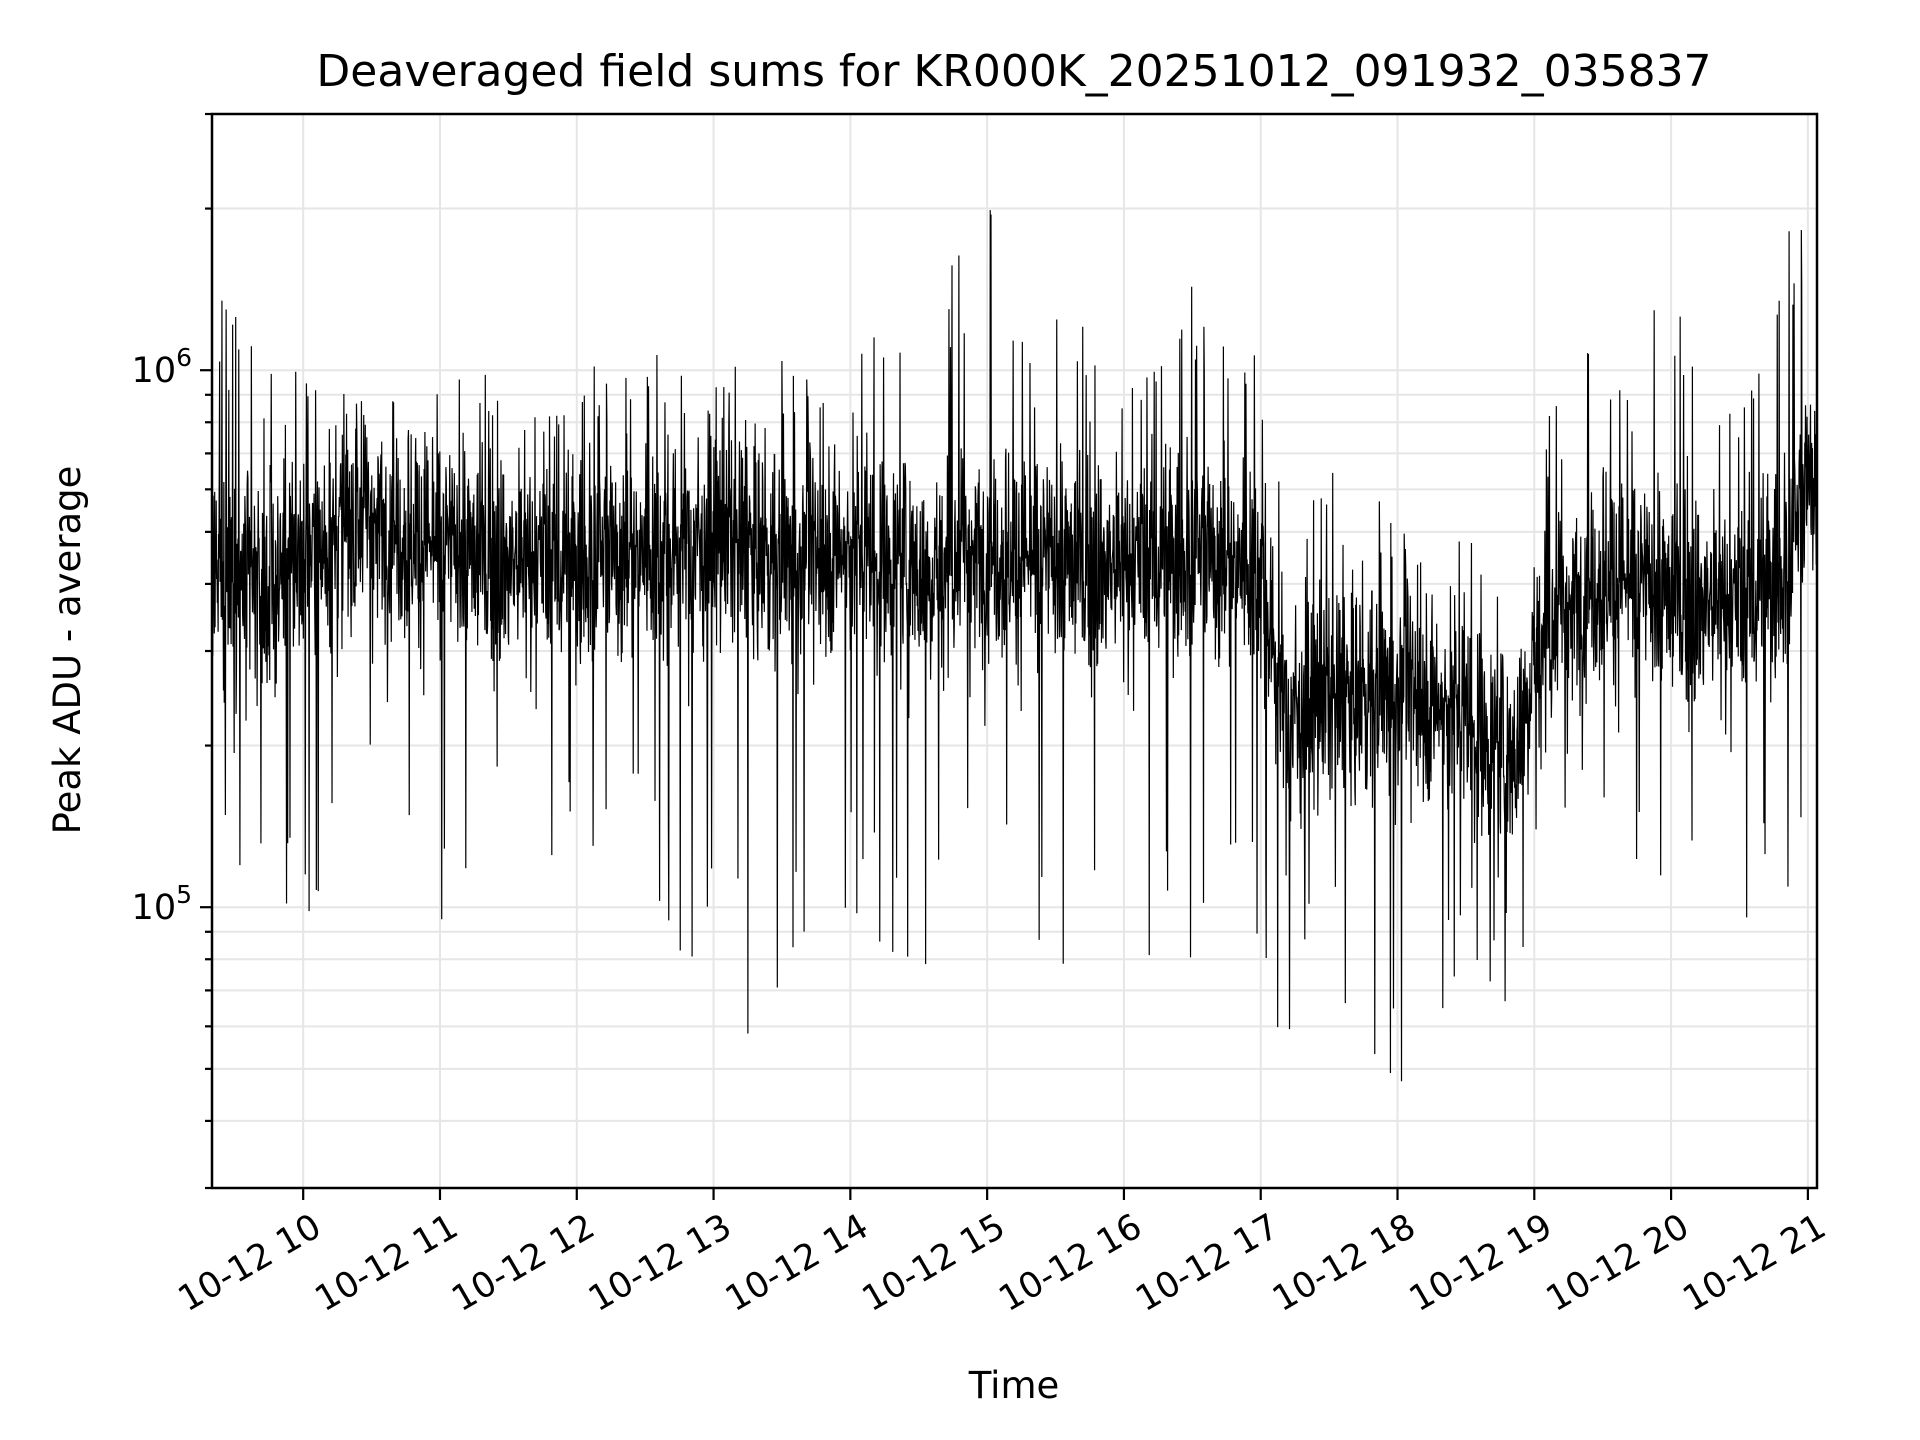  What do you see at coordinates (184, 894) in the screenshot?
I see `y-tick-label-exponent: 5` at bounding box center [184, 894].